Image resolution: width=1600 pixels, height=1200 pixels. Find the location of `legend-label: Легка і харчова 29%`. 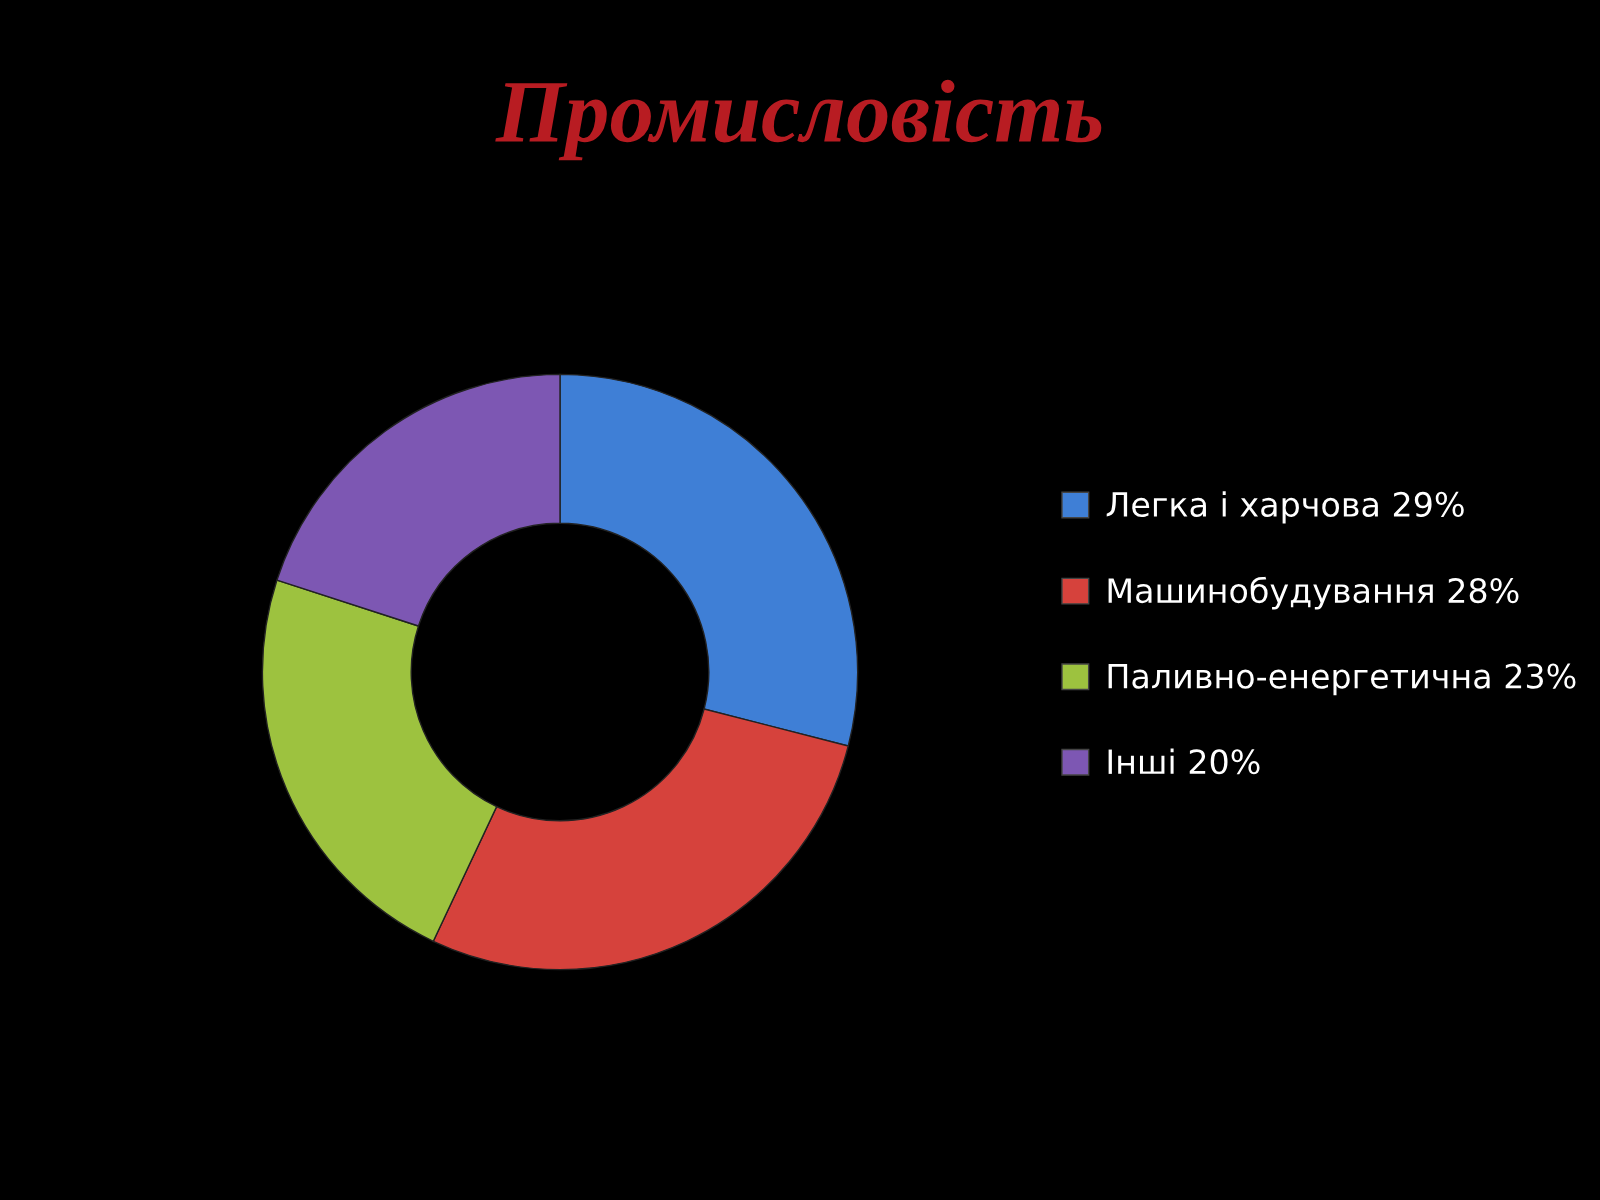

legend-label: Легка і харчова 29% is located at coordinates (1285, 507).